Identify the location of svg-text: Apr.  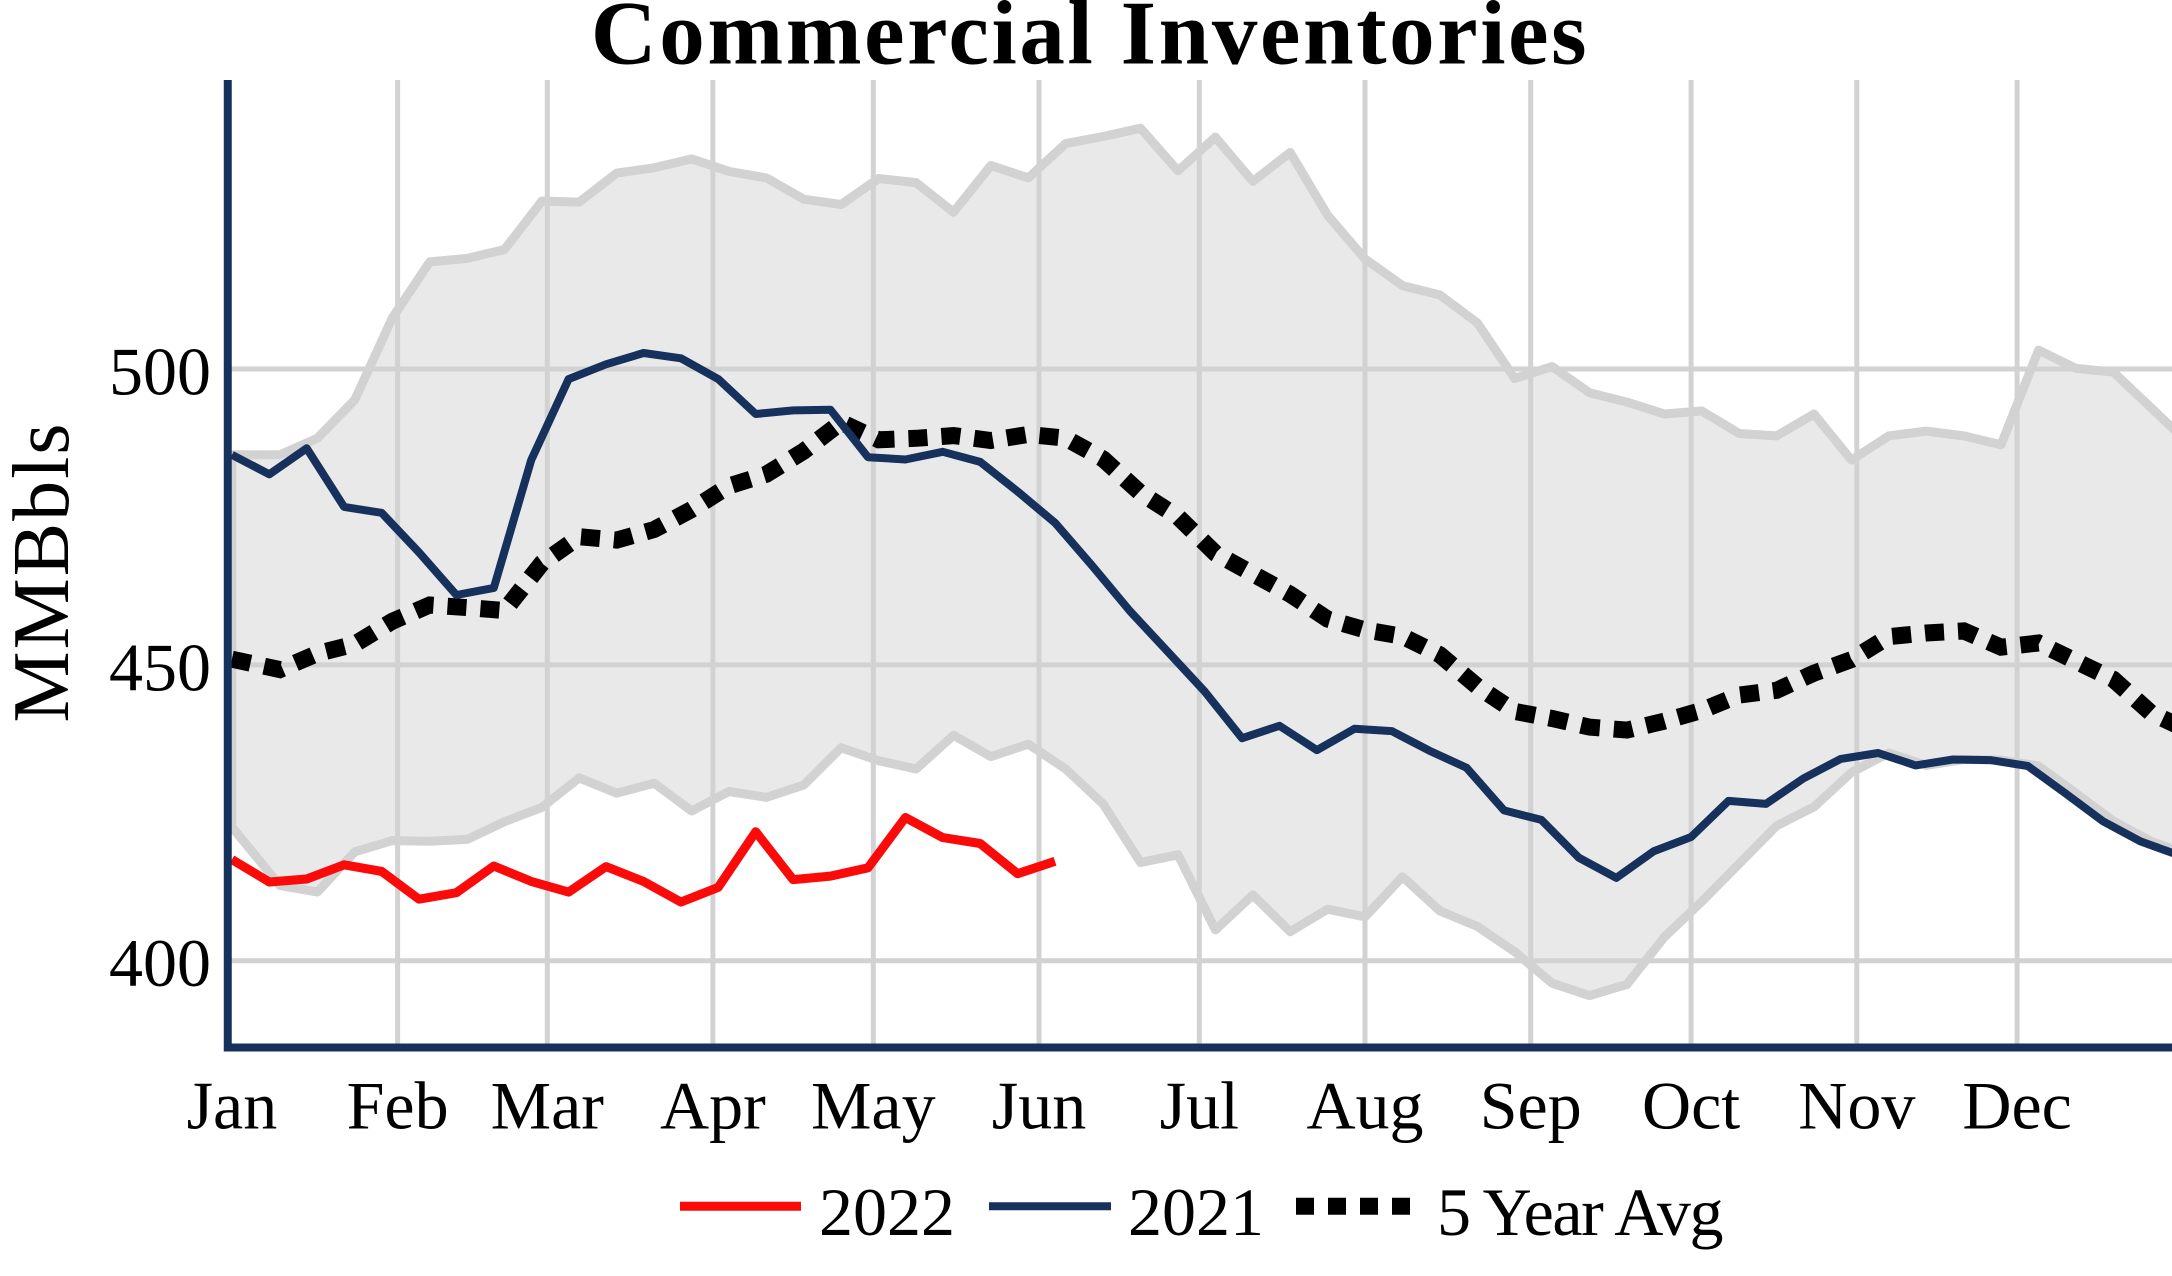
(713, 1105).